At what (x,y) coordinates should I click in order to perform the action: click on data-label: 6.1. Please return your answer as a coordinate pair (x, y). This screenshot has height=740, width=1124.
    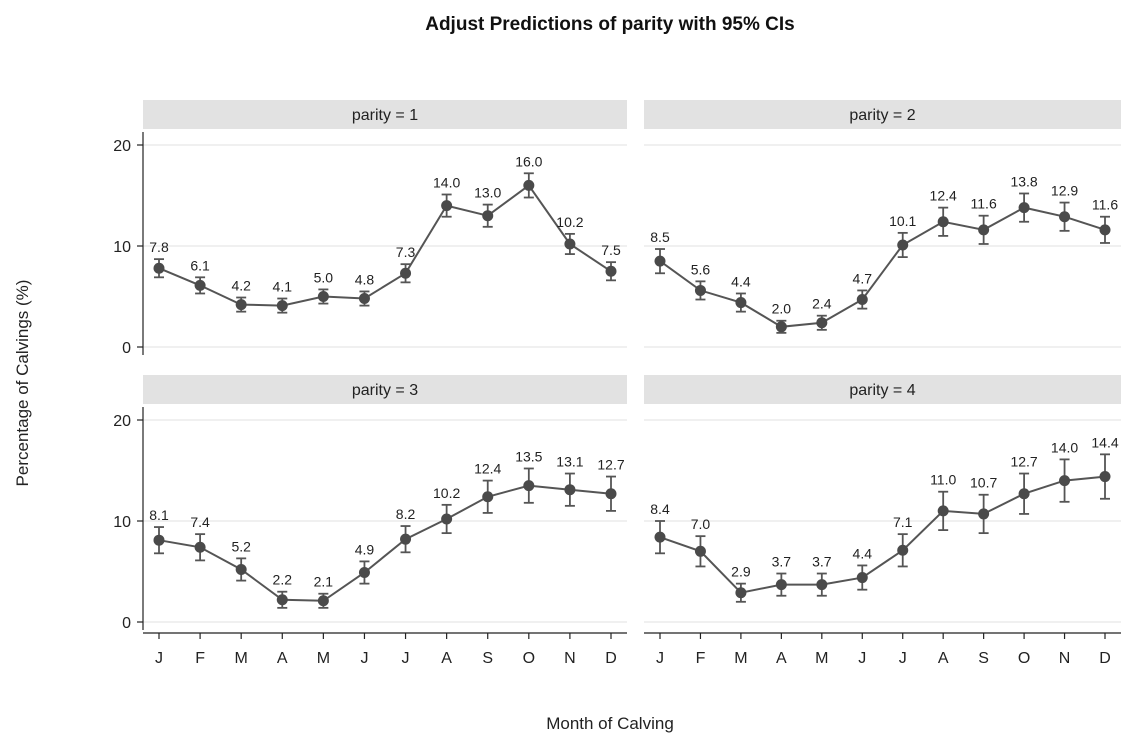
    Looking at the image, I should click on (200, 265).